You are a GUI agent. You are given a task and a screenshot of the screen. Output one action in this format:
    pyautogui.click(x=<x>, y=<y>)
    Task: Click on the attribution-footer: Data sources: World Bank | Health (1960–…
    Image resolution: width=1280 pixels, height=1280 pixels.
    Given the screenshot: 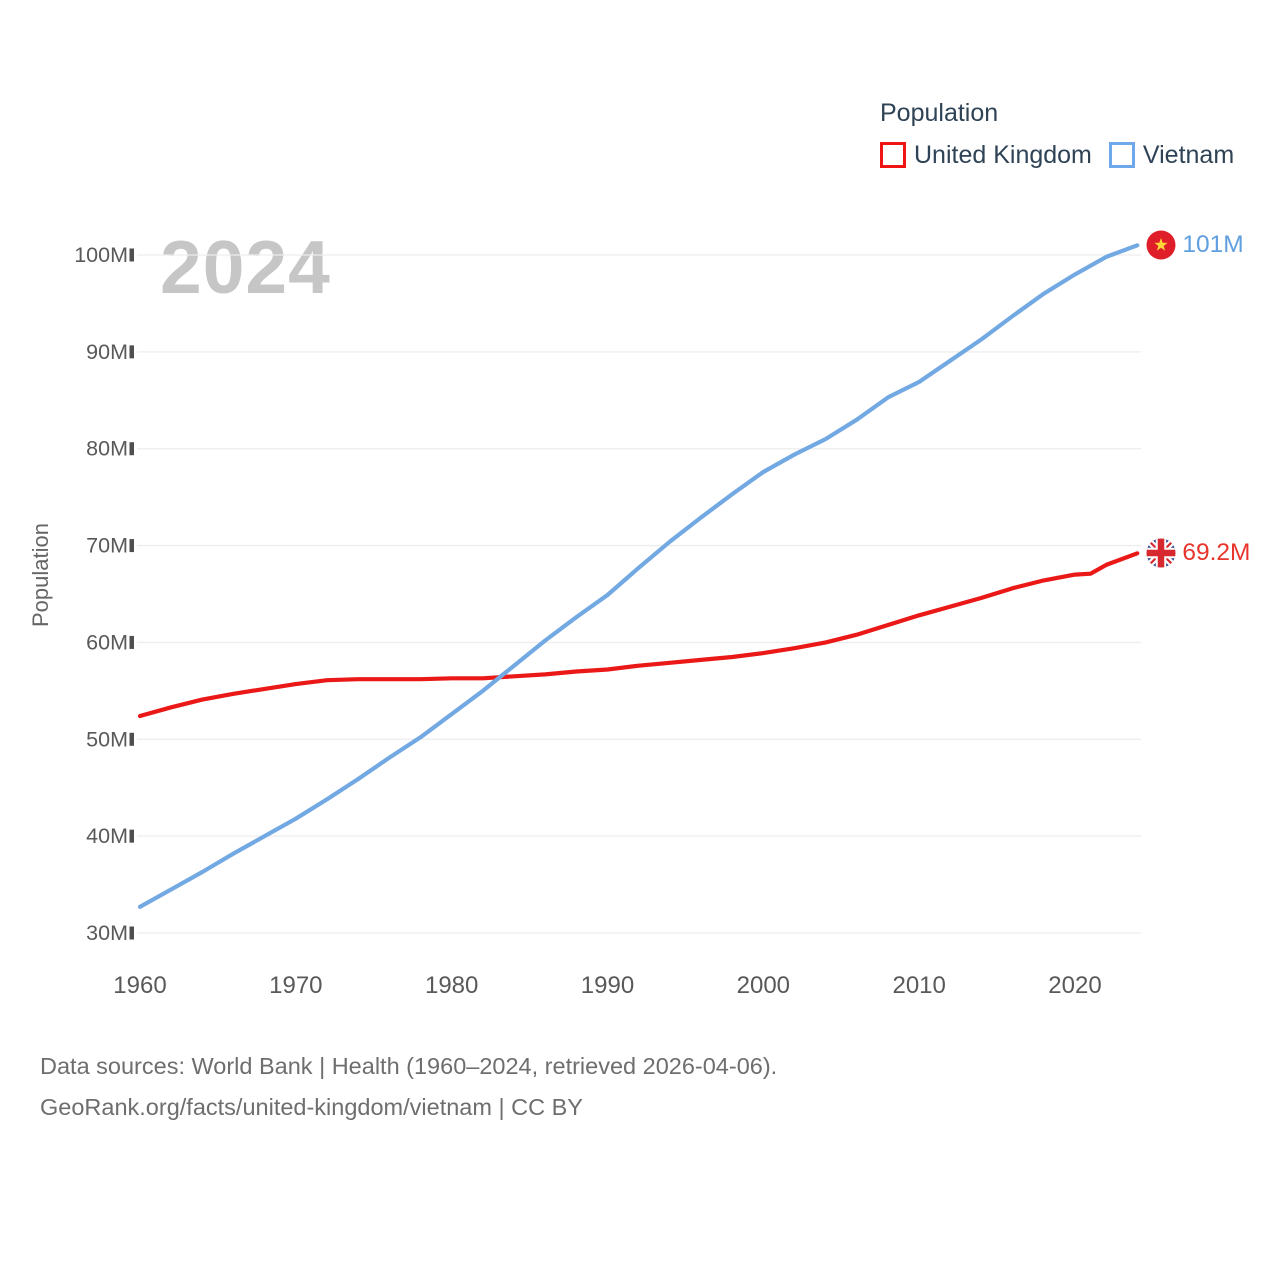 What is the action you would take?
    pyautogui.click(x=408, y=1087)
    